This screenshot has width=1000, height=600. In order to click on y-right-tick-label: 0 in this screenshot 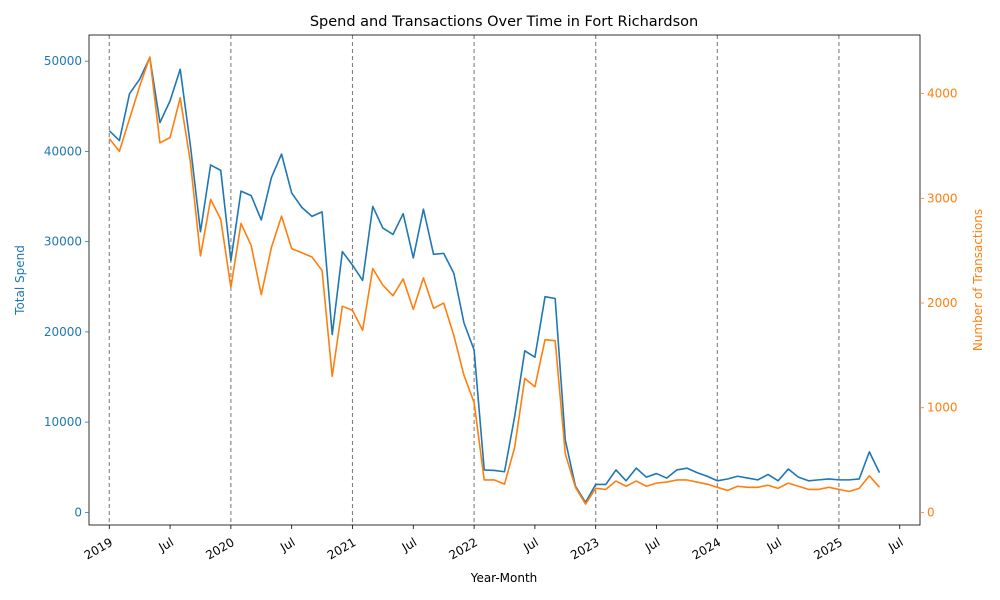, I will do `click(931, 512)`.